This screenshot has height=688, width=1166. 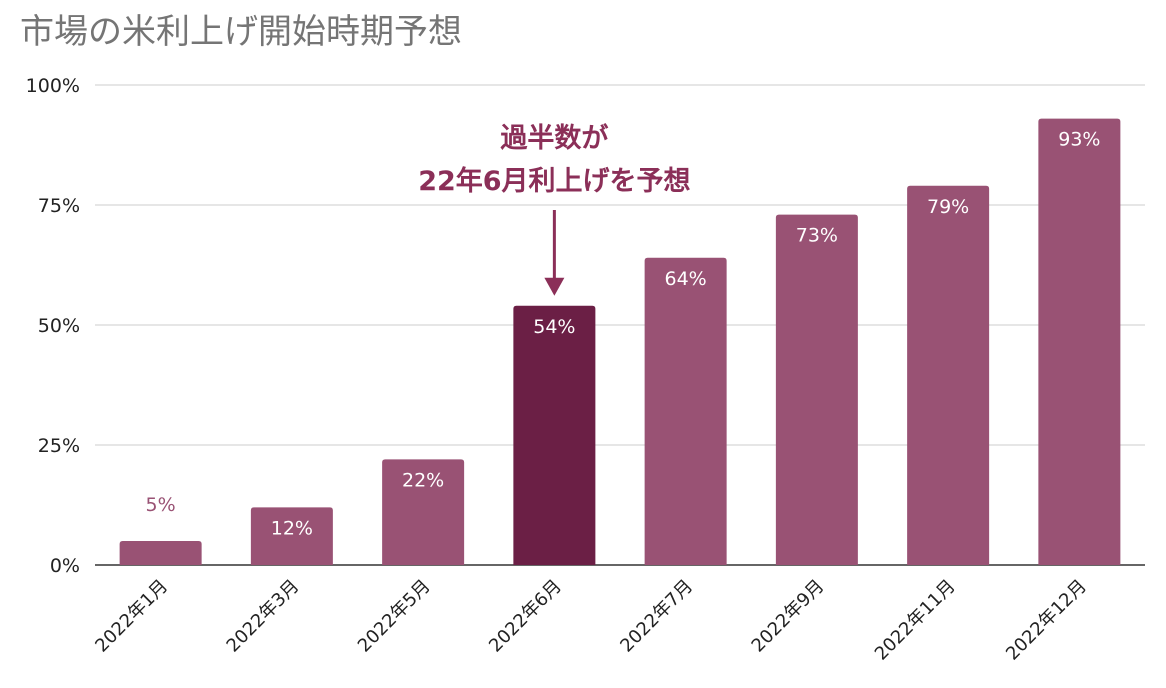 I want to click on y-tick-label: 75%, so click(x=59, y=206).